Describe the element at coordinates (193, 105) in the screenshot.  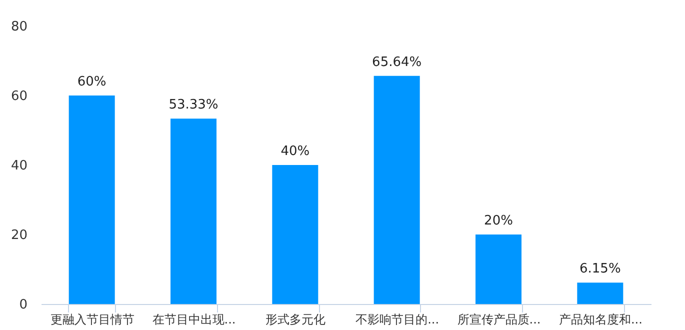
I see `data-label: 53.33%` at that location.